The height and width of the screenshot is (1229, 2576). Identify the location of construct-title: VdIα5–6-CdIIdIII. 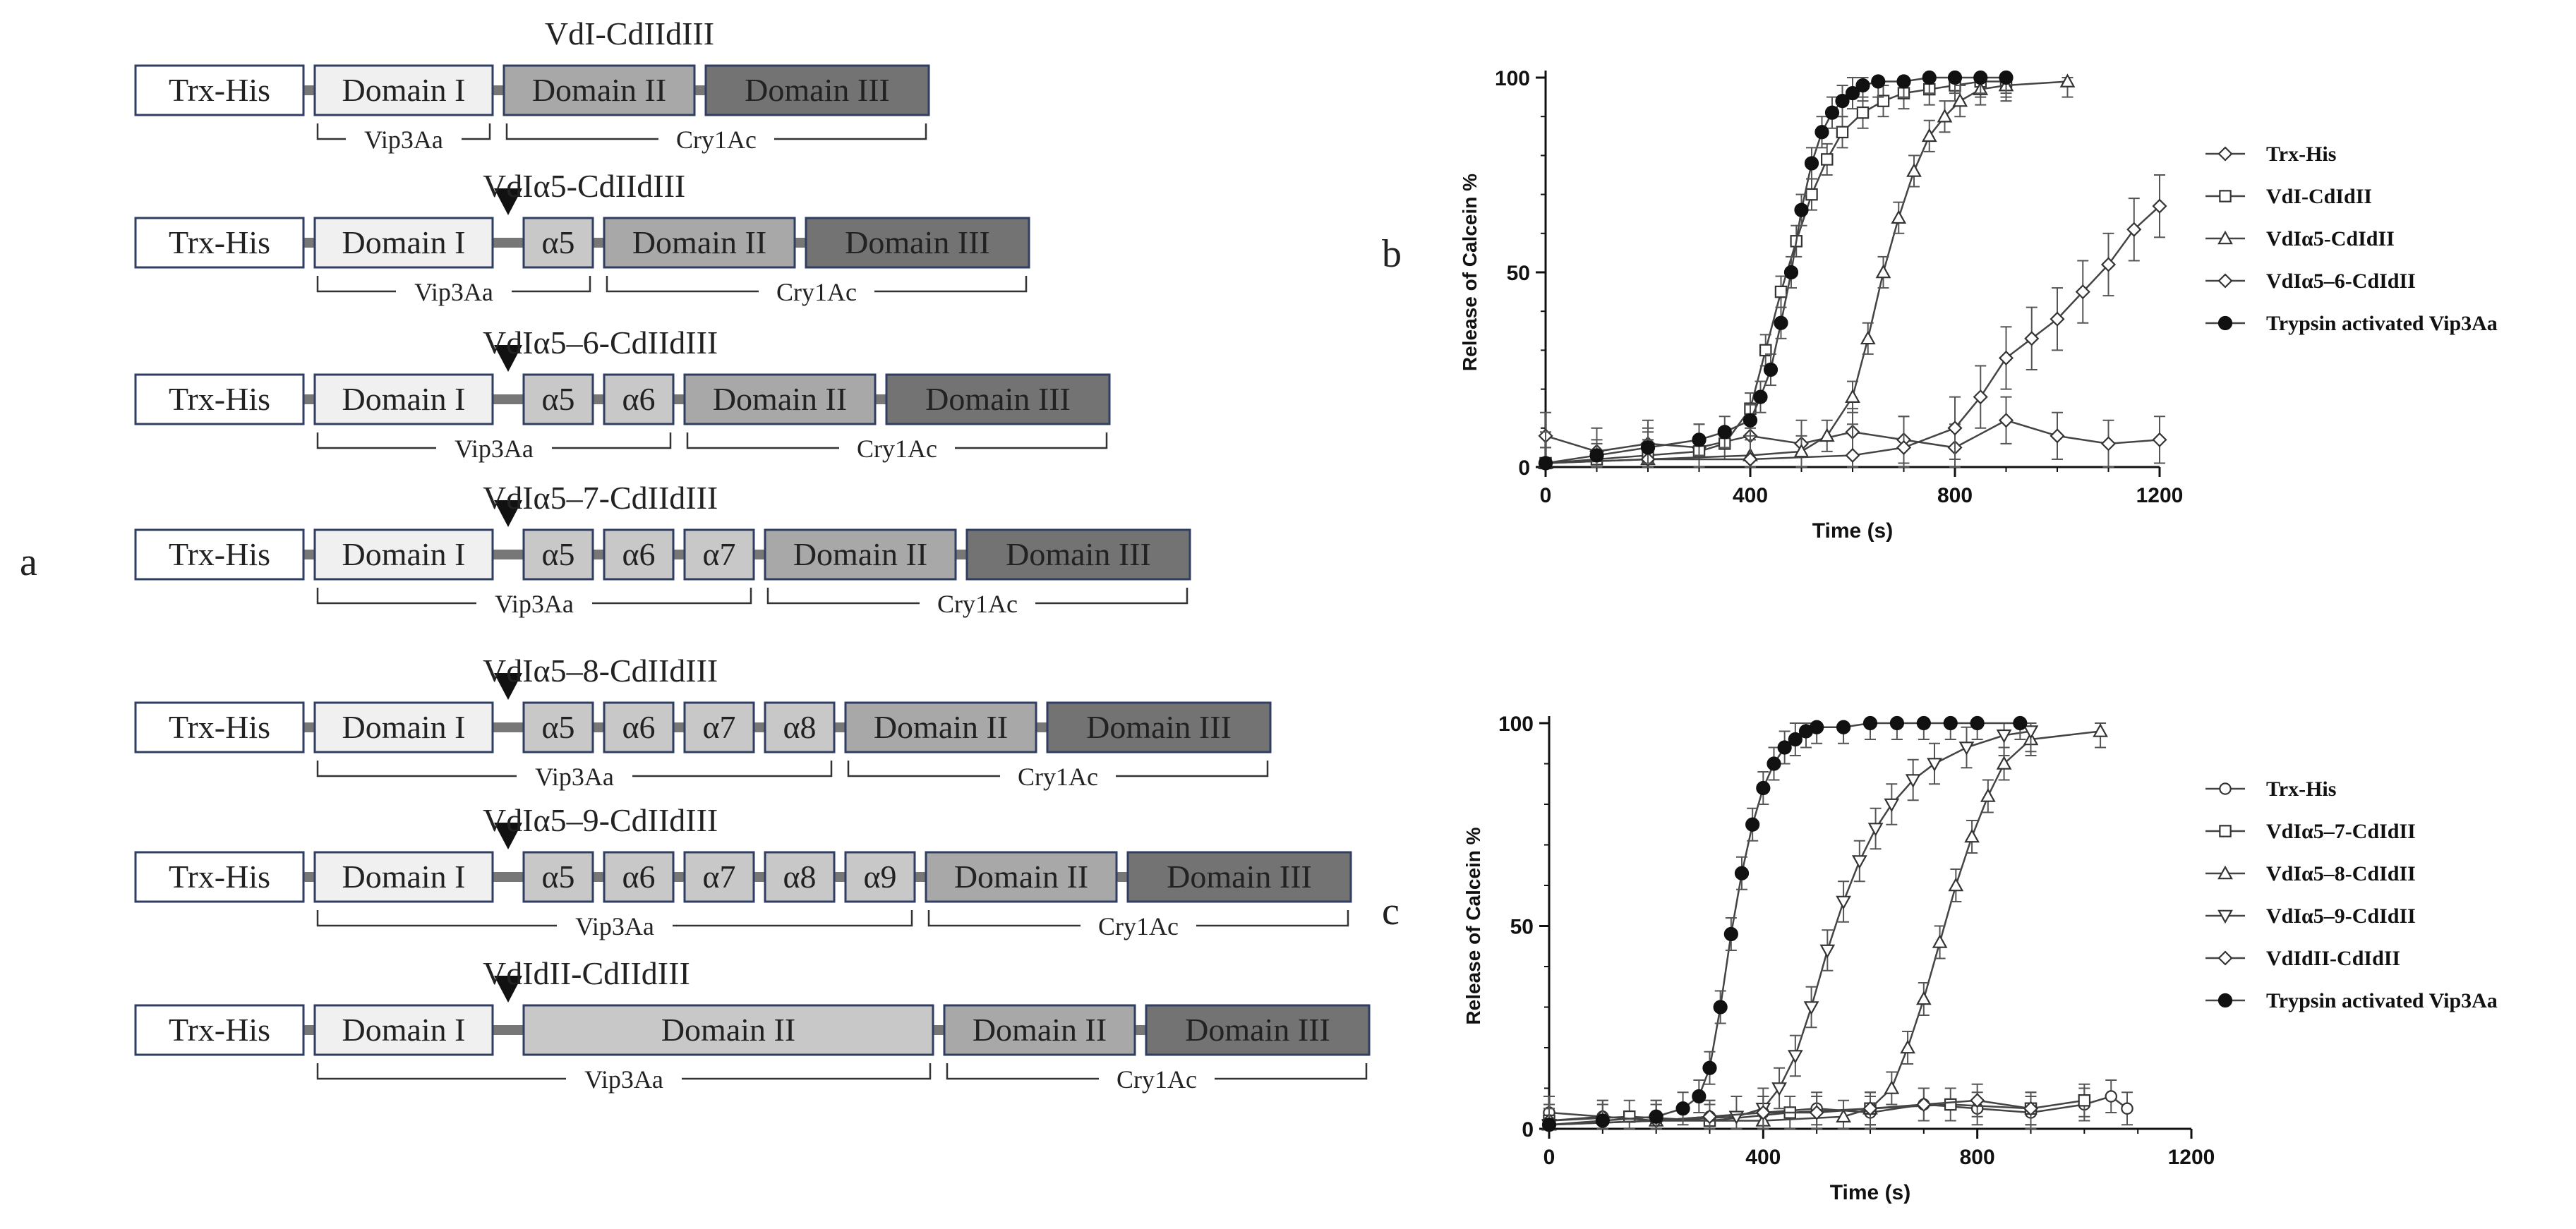
(600, 343).